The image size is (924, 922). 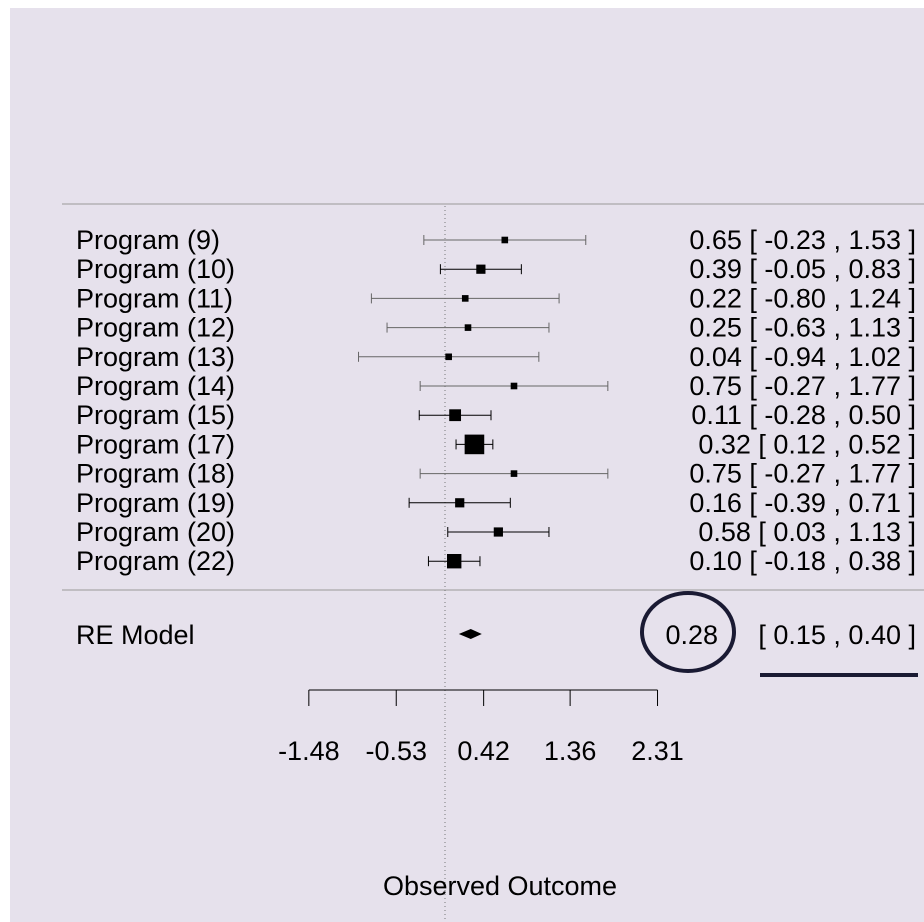 What do you see at coordinates (802, 240) in the screenshot?
I see `ci-text: 0.65 [ -0.23 , 1.53 ]` at bounding box center [802, 240].